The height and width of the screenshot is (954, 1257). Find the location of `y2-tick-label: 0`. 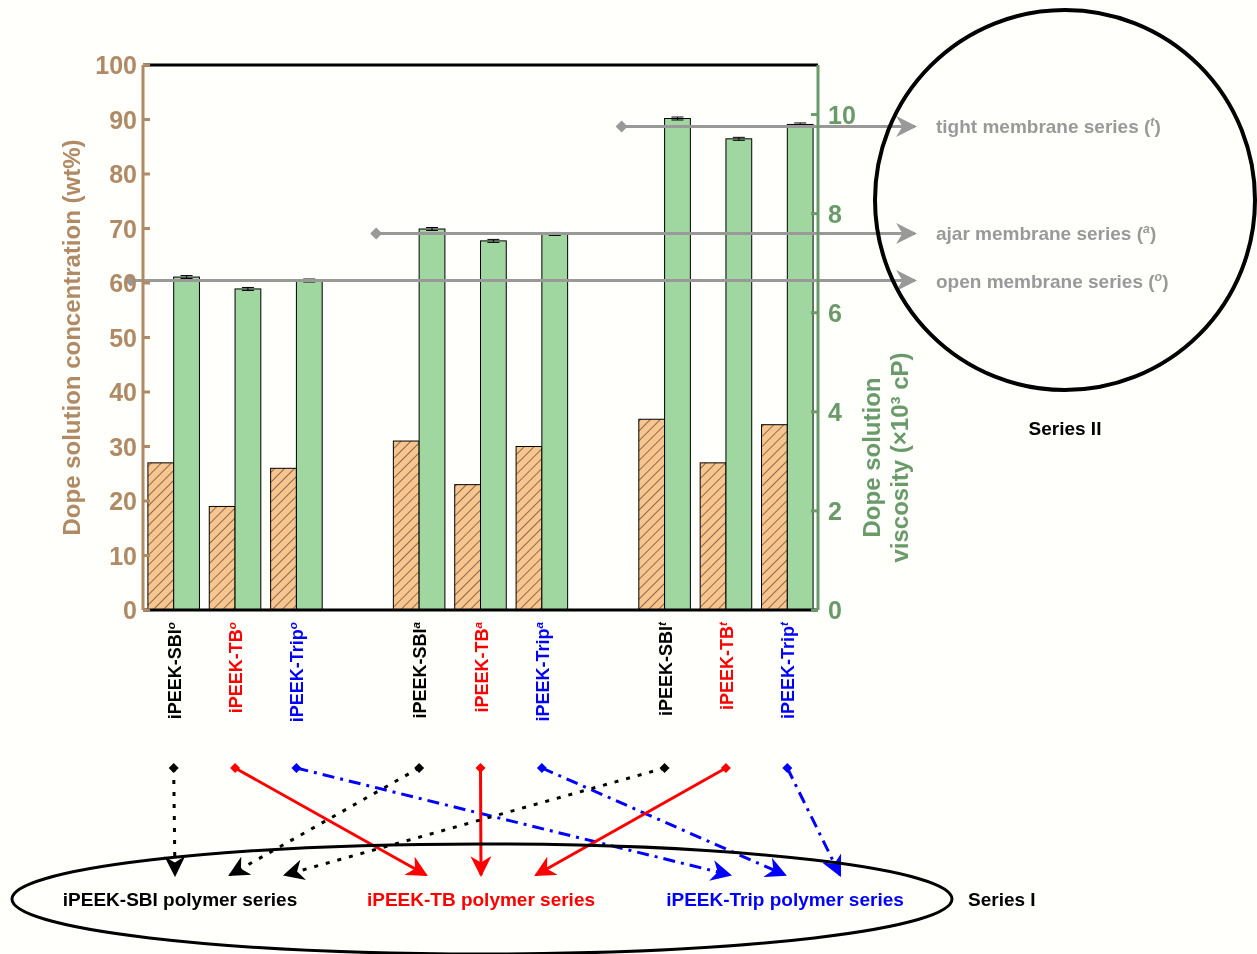

y2-tick-label: 0 is located at coordinates (835, 610).